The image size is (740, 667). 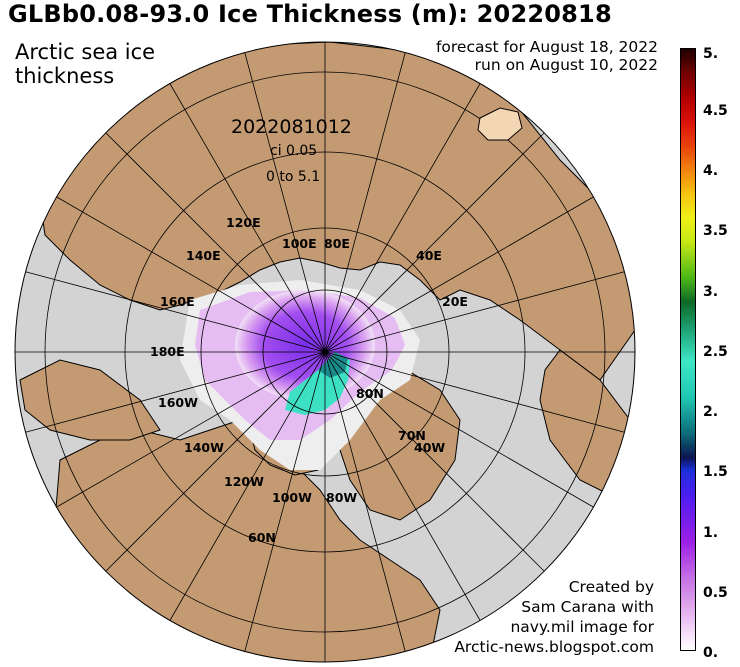 What do you see at coordinates (370, 393) in the screenshot?
I see `lat-label-80n: 80N` at bounding box center [370, 393].